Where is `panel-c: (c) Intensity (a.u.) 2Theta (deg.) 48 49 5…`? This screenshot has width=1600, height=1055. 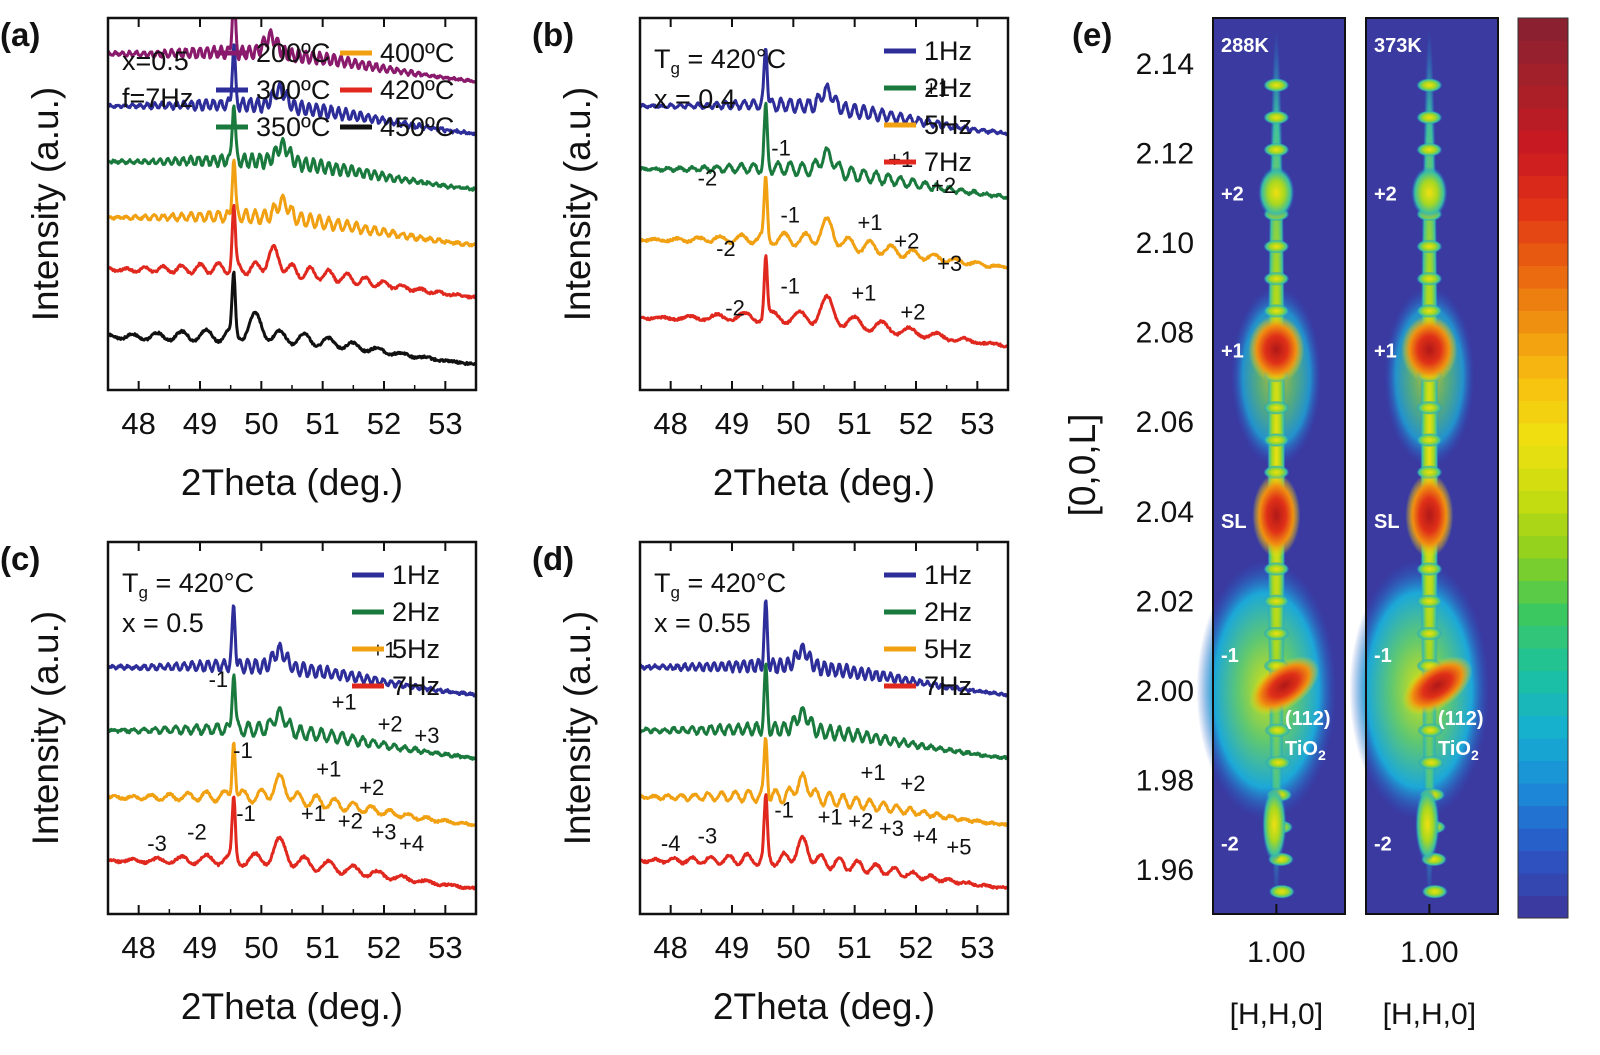
panel-c: (c) Intensity (a.u.) 2Theta (deg.) 48 49 5… is located at coordinates (239, 783).